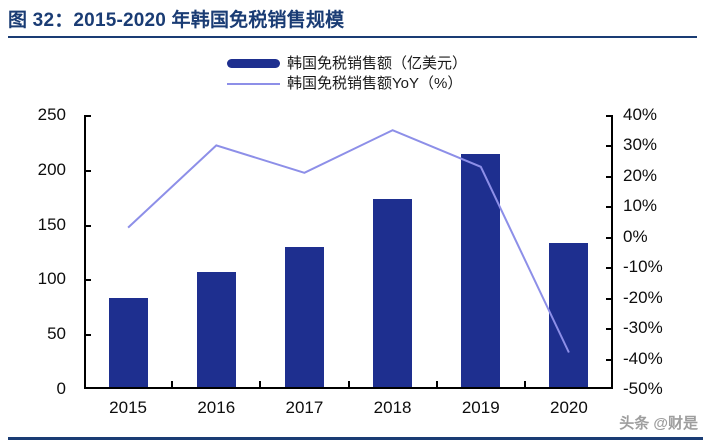 The image size is (703, 446). I want to click on left-axis-labels: 250 200 150 100 50 0, so click(33, 252).